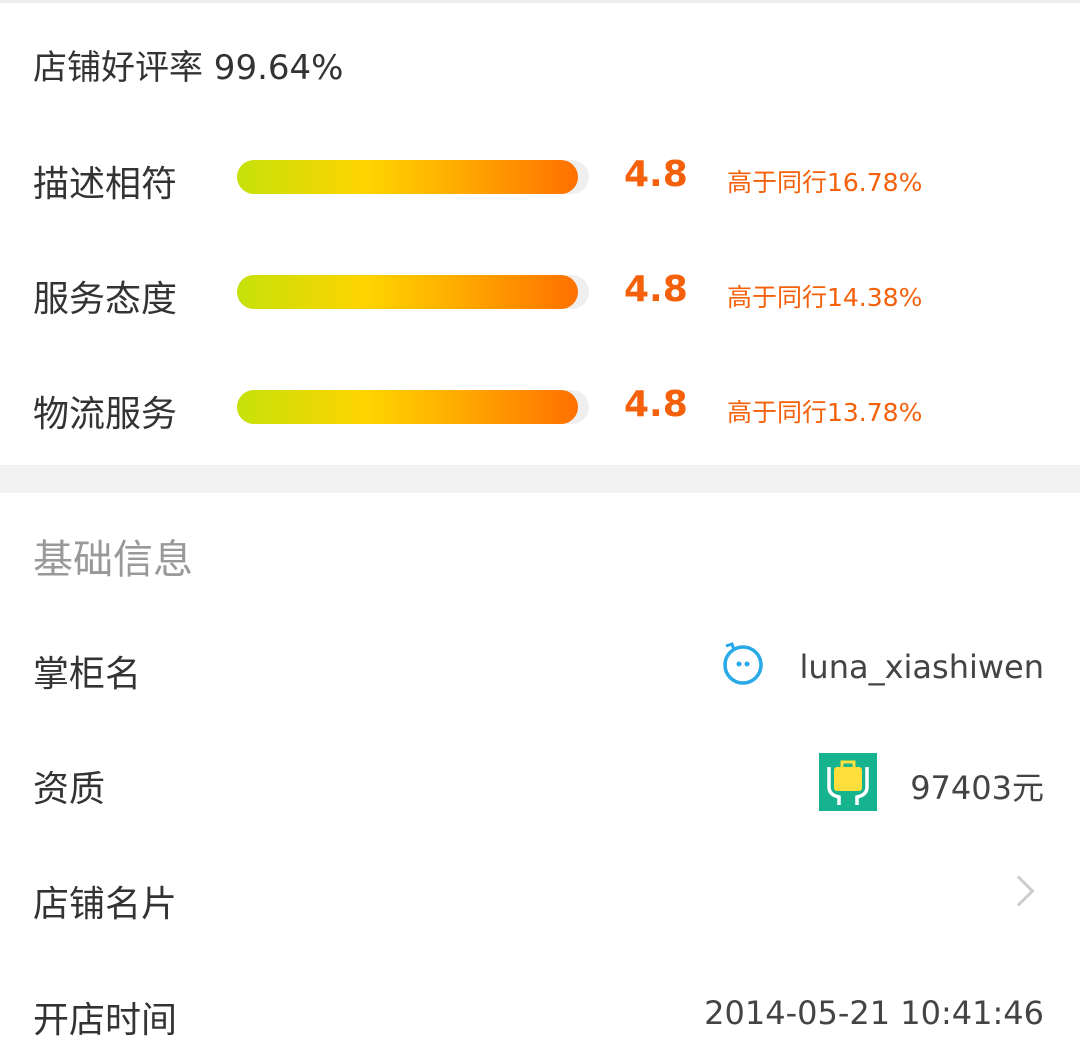  What do you see at coordinates (743, 665) in the screenshot?
I see `wangwang-chat-icon` at bounding box center [743, 665].